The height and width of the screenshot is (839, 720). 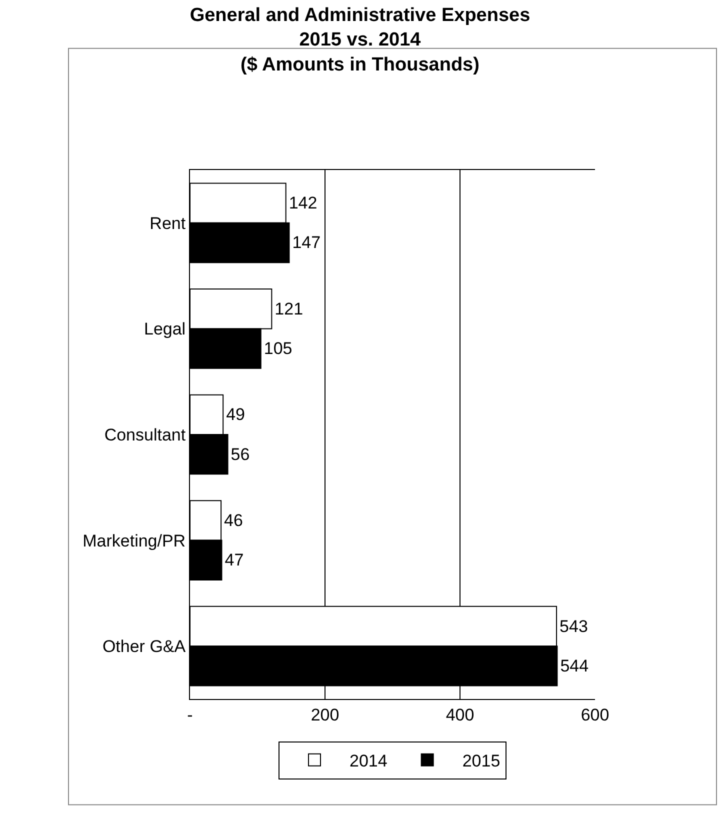 What do you see at coordinates (303, 203) in the screenshot?
I see `data-label: 142` at bounding box center [303, 203].